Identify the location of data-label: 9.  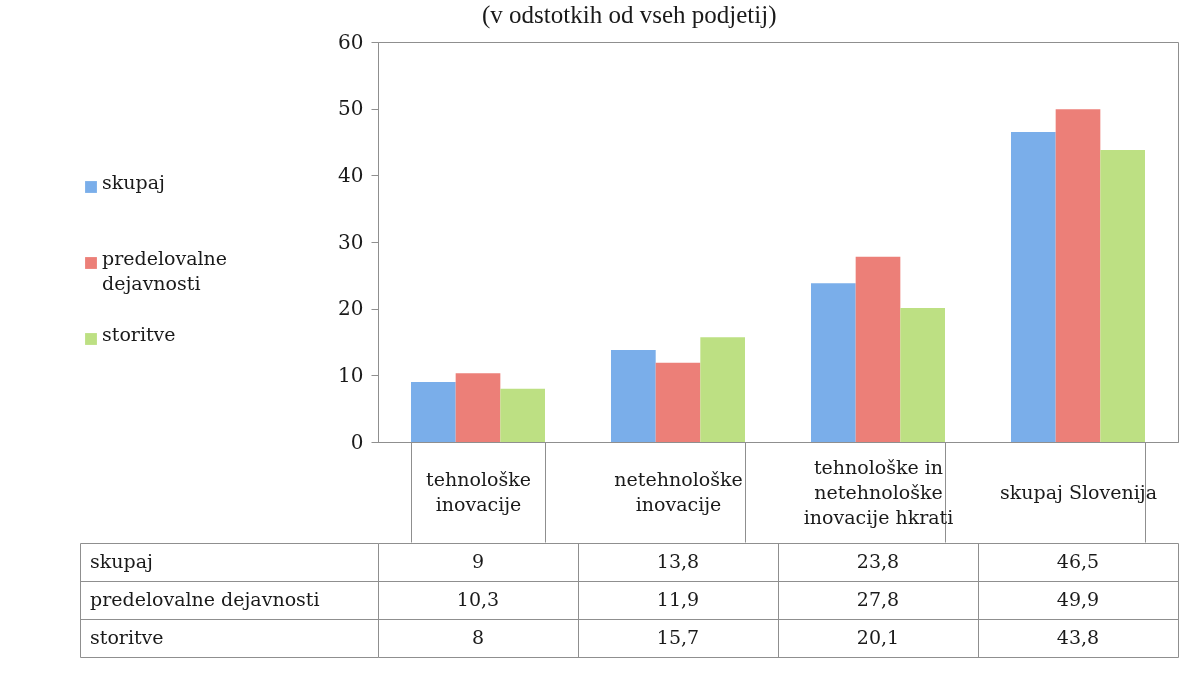
(478, 561).